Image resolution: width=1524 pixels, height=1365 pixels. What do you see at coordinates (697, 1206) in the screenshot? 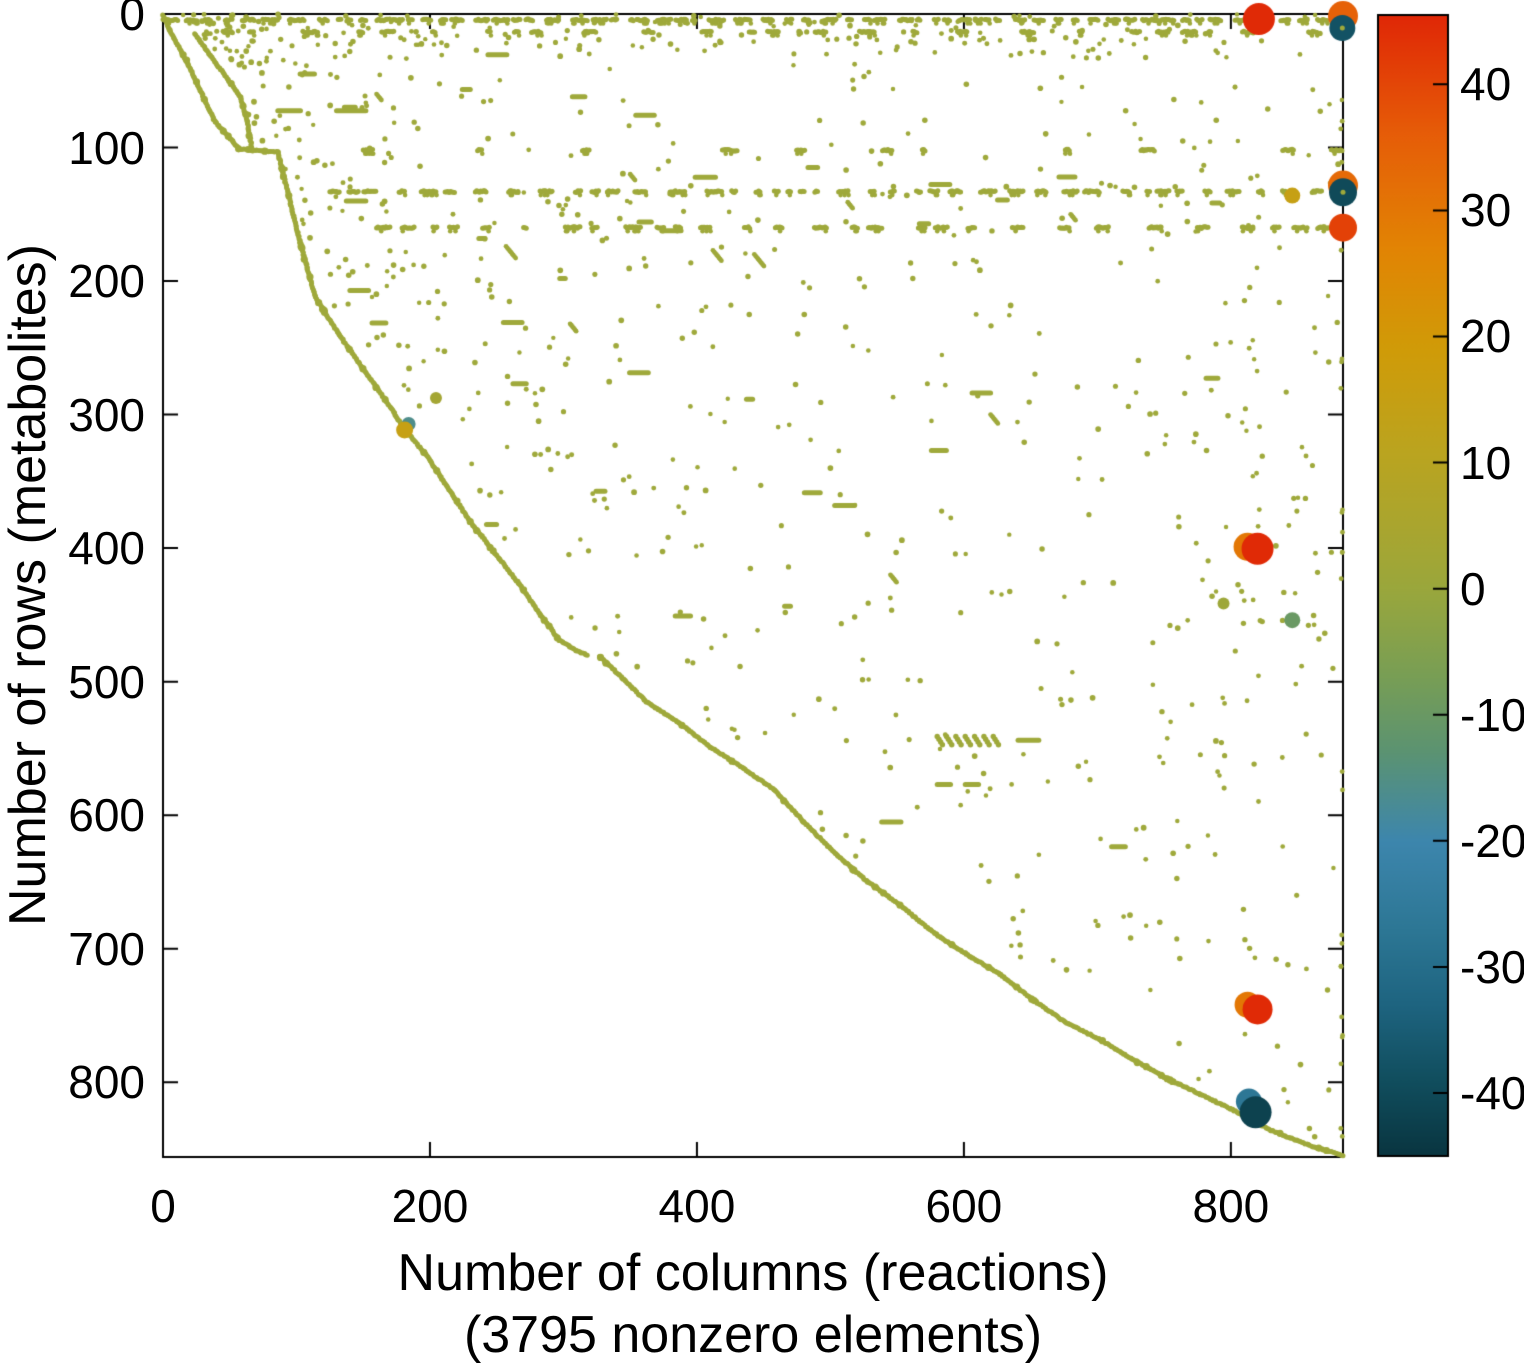
I see `x-tick-label: 400` at bounding box center [697, 1206].